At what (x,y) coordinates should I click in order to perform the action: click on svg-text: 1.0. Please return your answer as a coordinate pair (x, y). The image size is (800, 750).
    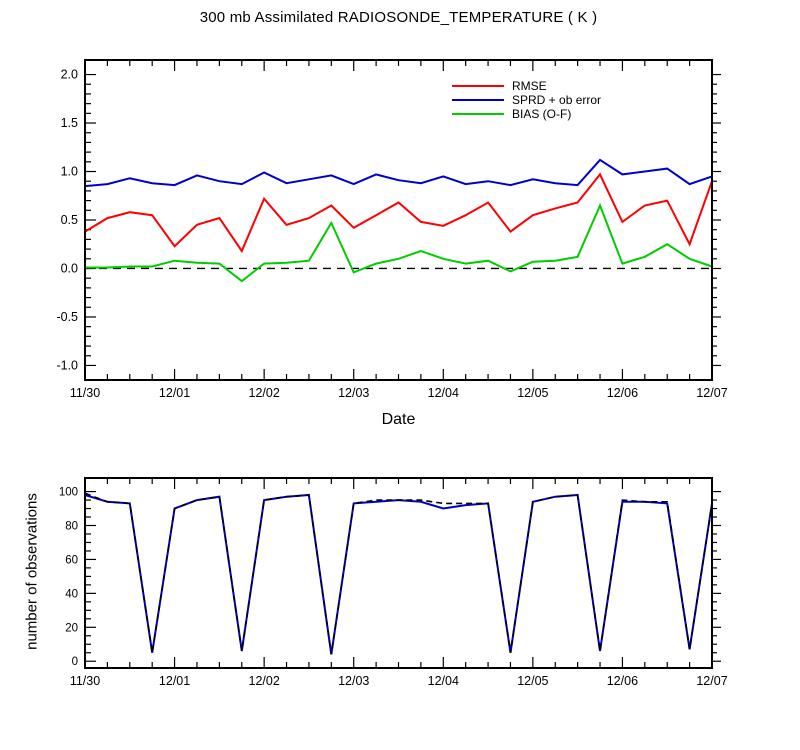
    Looking at the image, I should click on (69, 172).